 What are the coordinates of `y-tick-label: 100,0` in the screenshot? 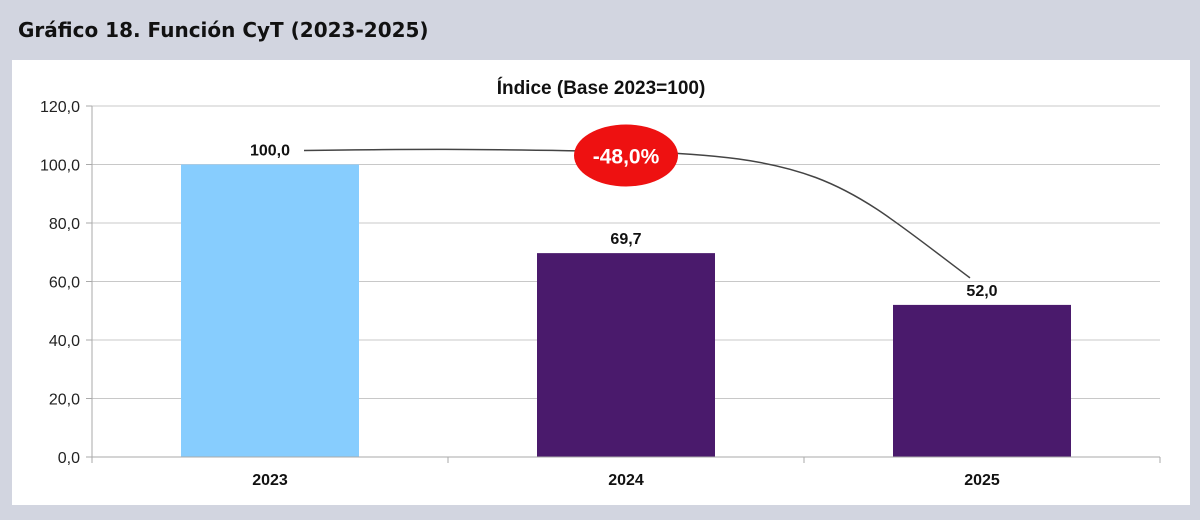 It's located at (60, 166).